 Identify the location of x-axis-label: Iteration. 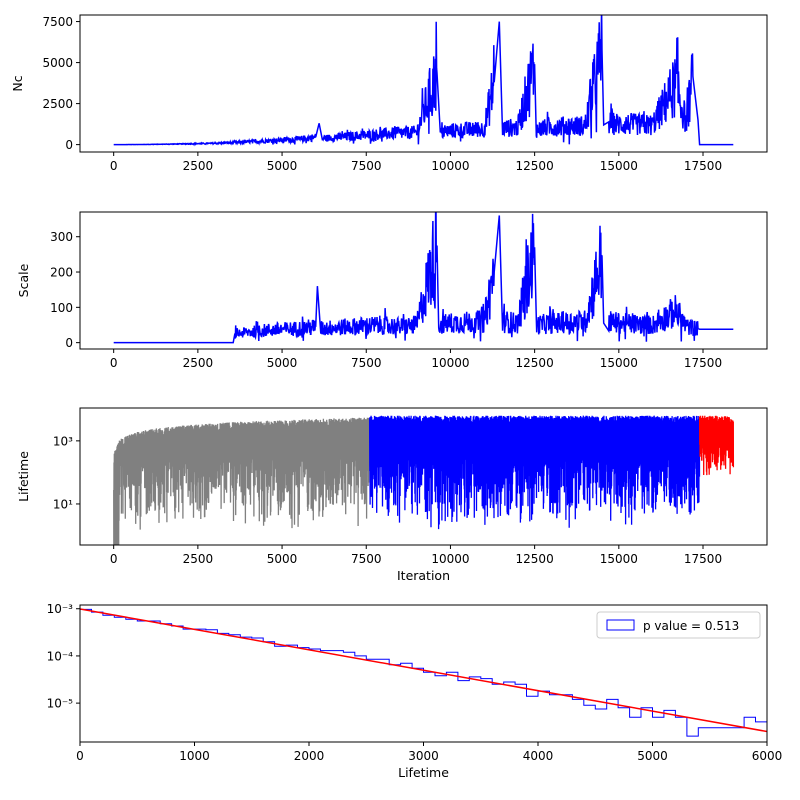
(423, 575).